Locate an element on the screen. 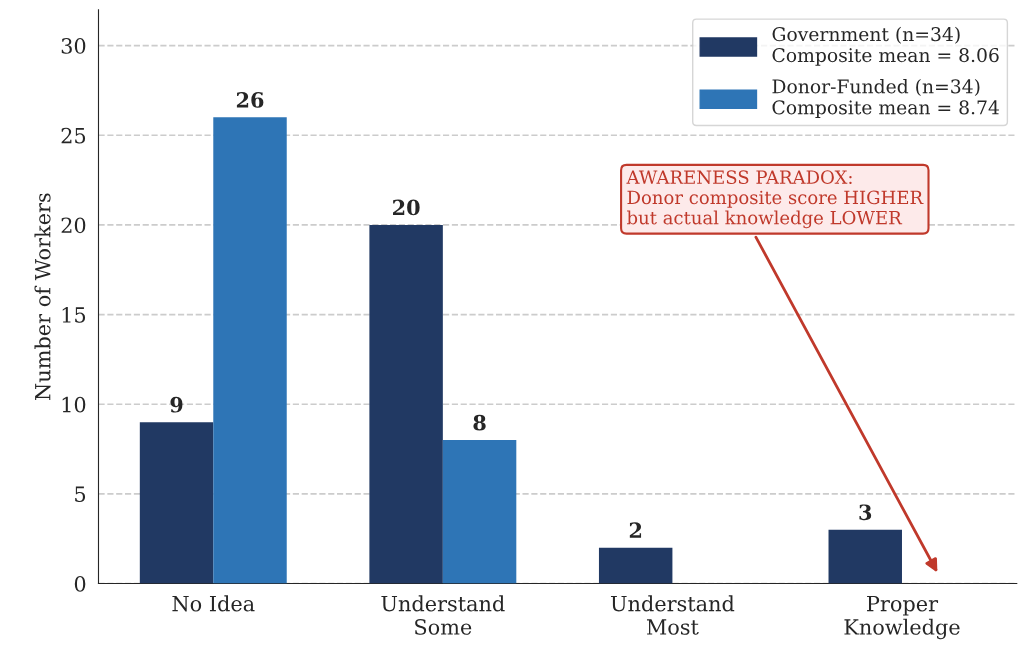 This screenshot has height=652, width=1026. y-tick-label: 25 is located at coordinates (73, 135).